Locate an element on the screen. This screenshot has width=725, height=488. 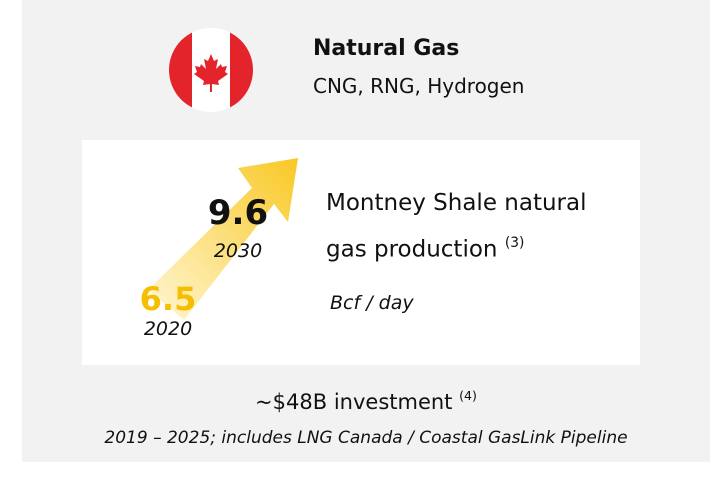
description: Montney Shale natural gas production (3) is located at coordinates (471, 226).